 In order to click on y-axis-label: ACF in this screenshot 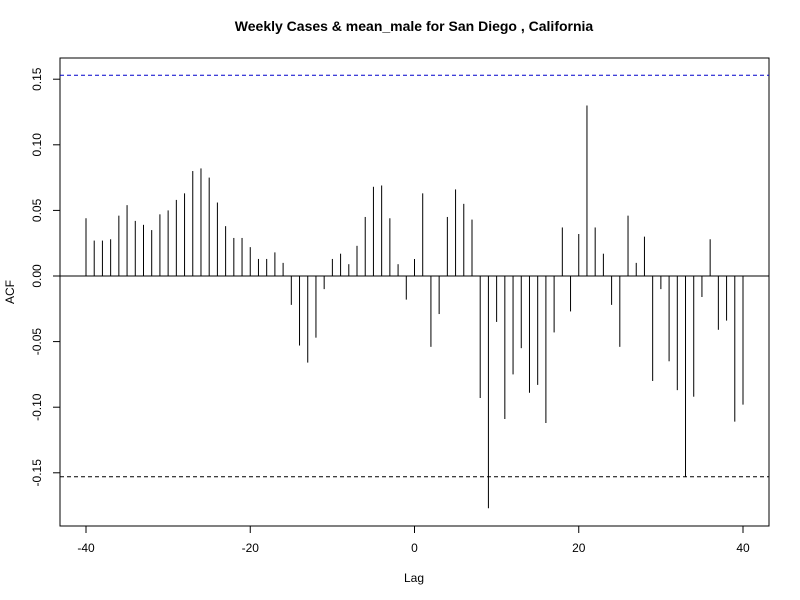, I will do `click(10, 292)`.